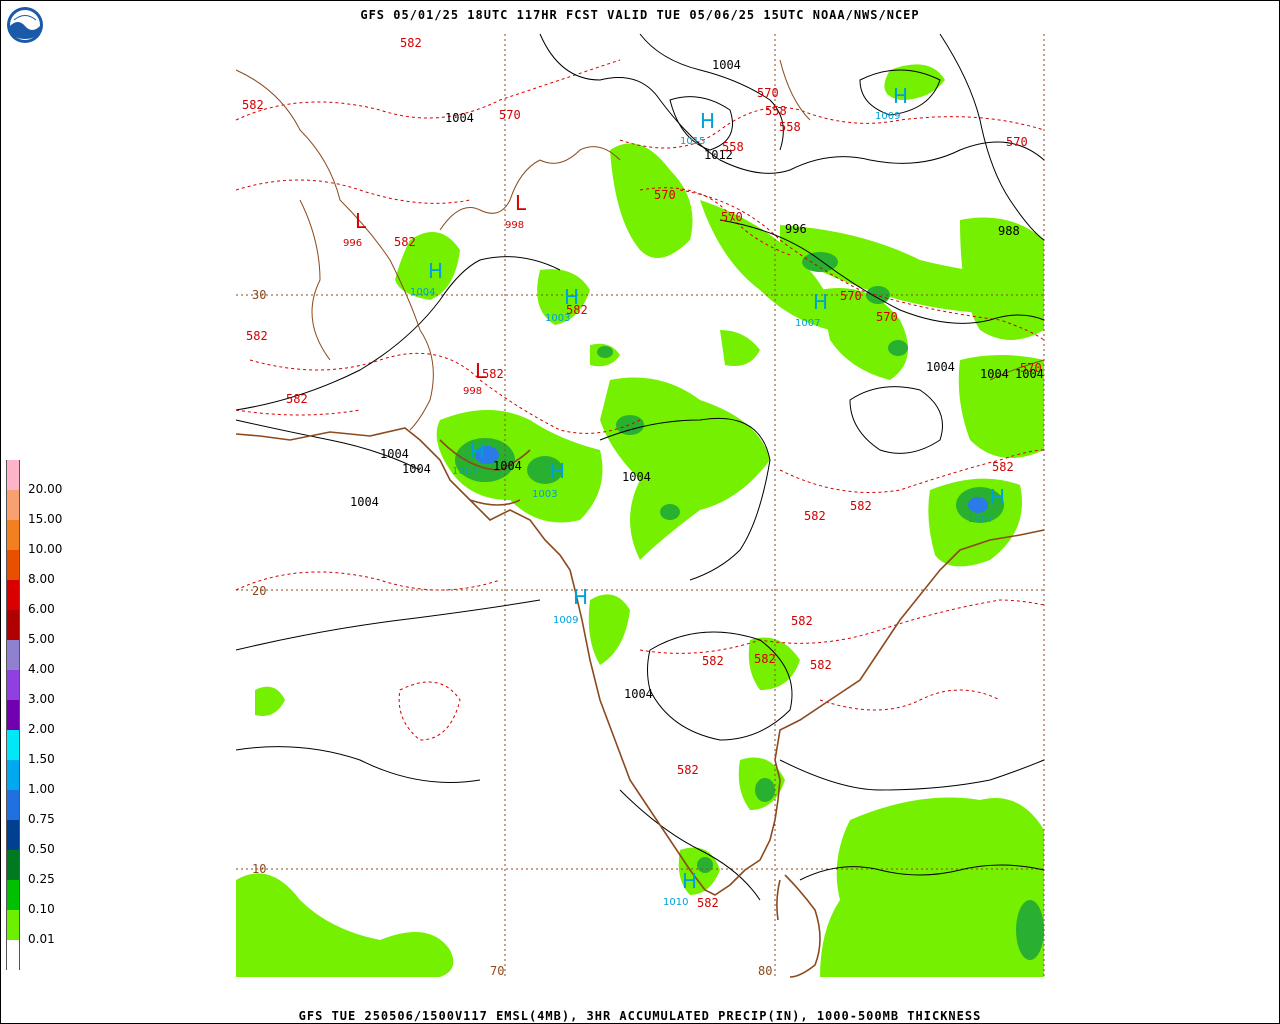 The image size is (1280, 1024). Describe the element at coordinates (1009, 231) in the screenshot. I see `isobar-label: 988` at that location.